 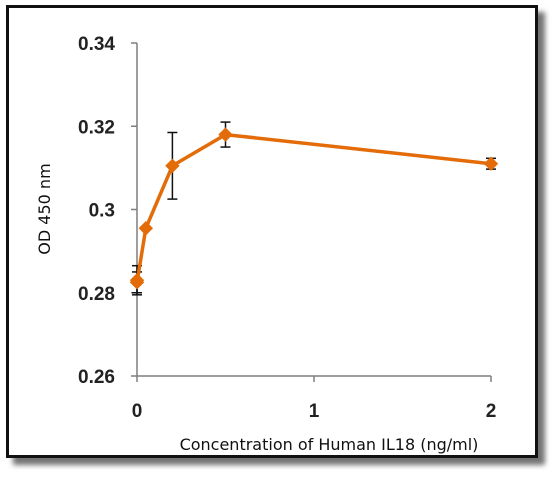 What do you see at coordinates (44, 208) in the screenshot?
I see `y-axis-label: OD 450 nm` at bounding box center [44, 208].